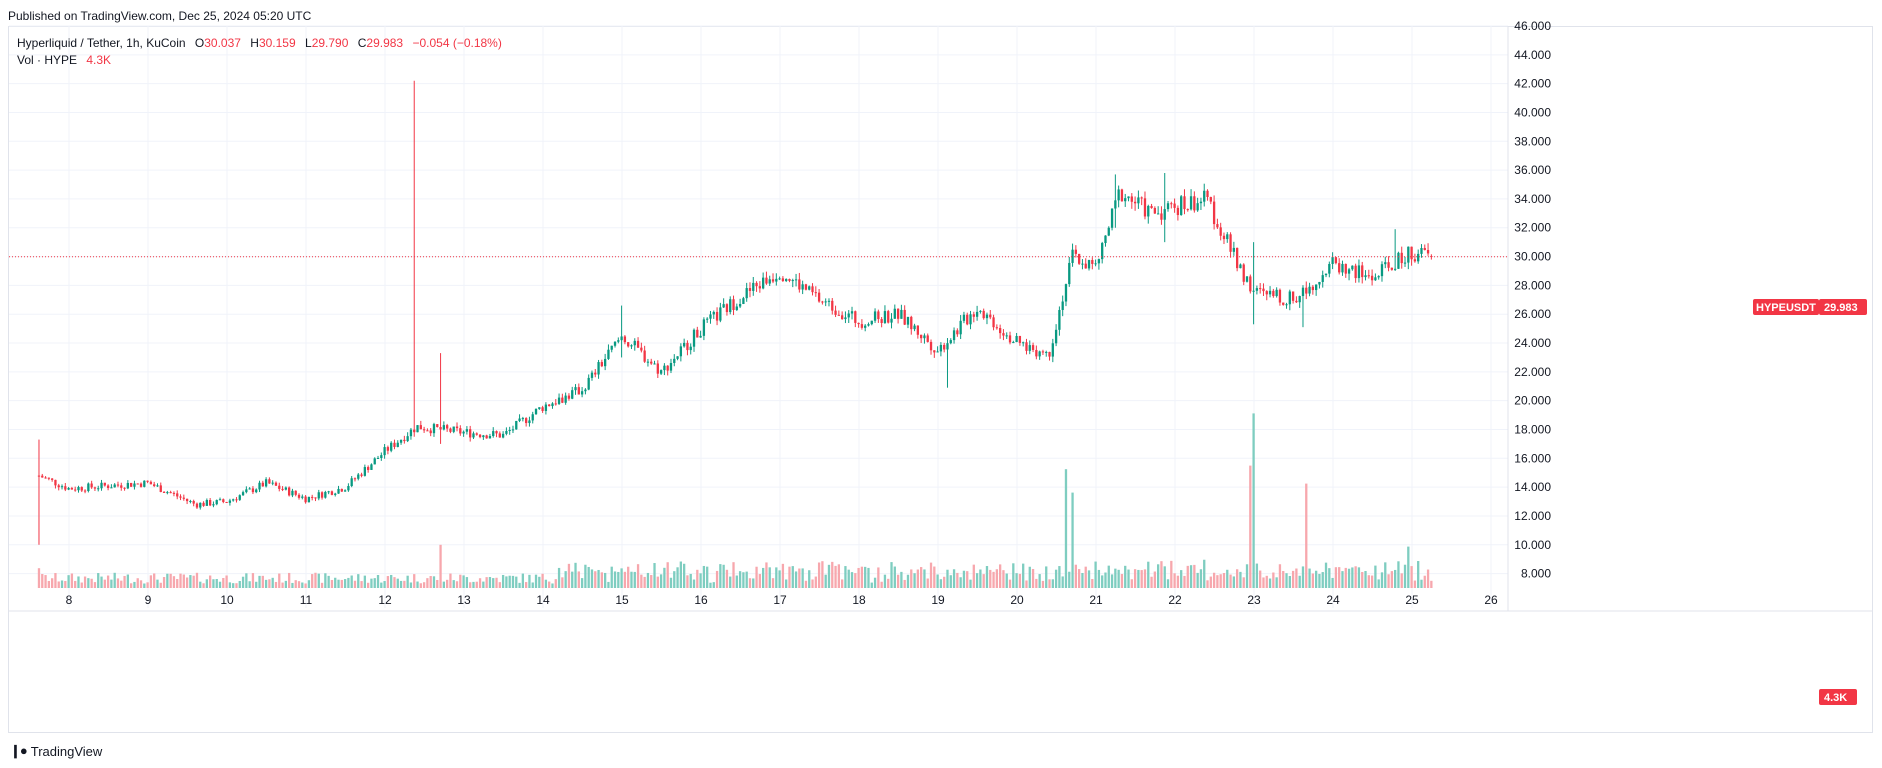 The width and height of the screenshot is (1882, 768). I want to click on legend-change: −0.054 (−0.18%), so click(457, 43).